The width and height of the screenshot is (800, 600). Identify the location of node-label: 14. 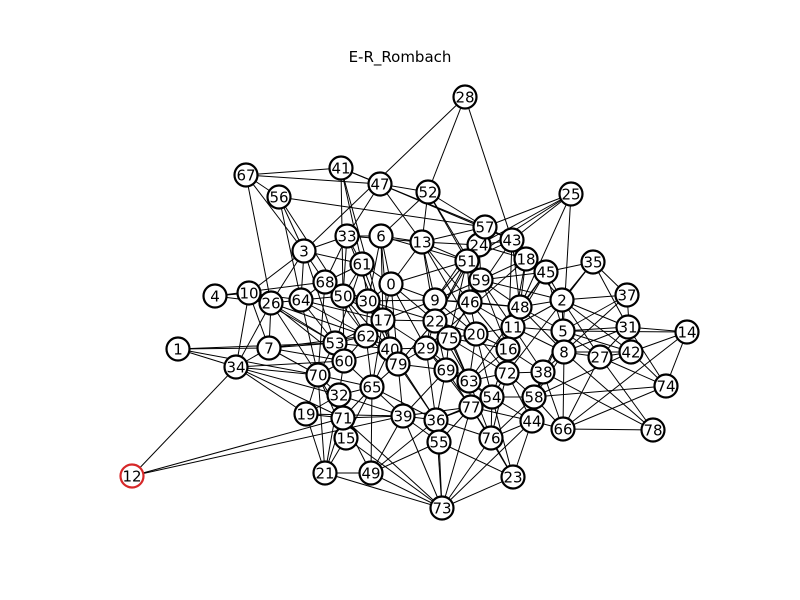
(686, 333).